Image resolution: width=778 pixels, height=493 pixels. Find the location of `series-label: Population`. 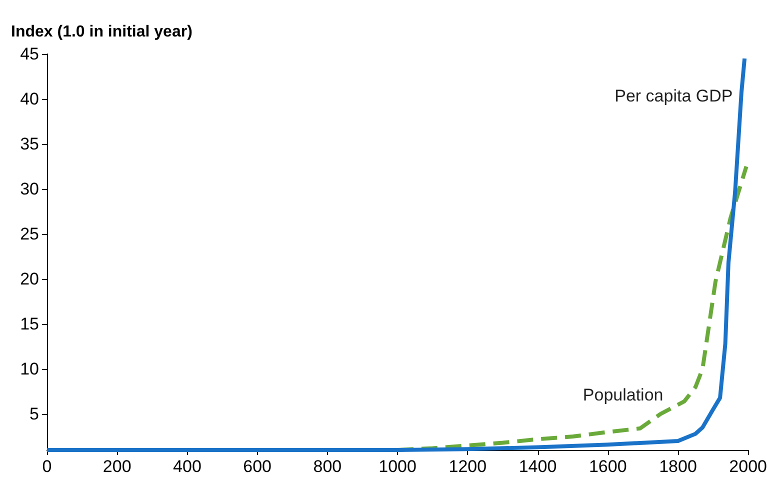

series-label: Population is located at coordinates (623, 394).